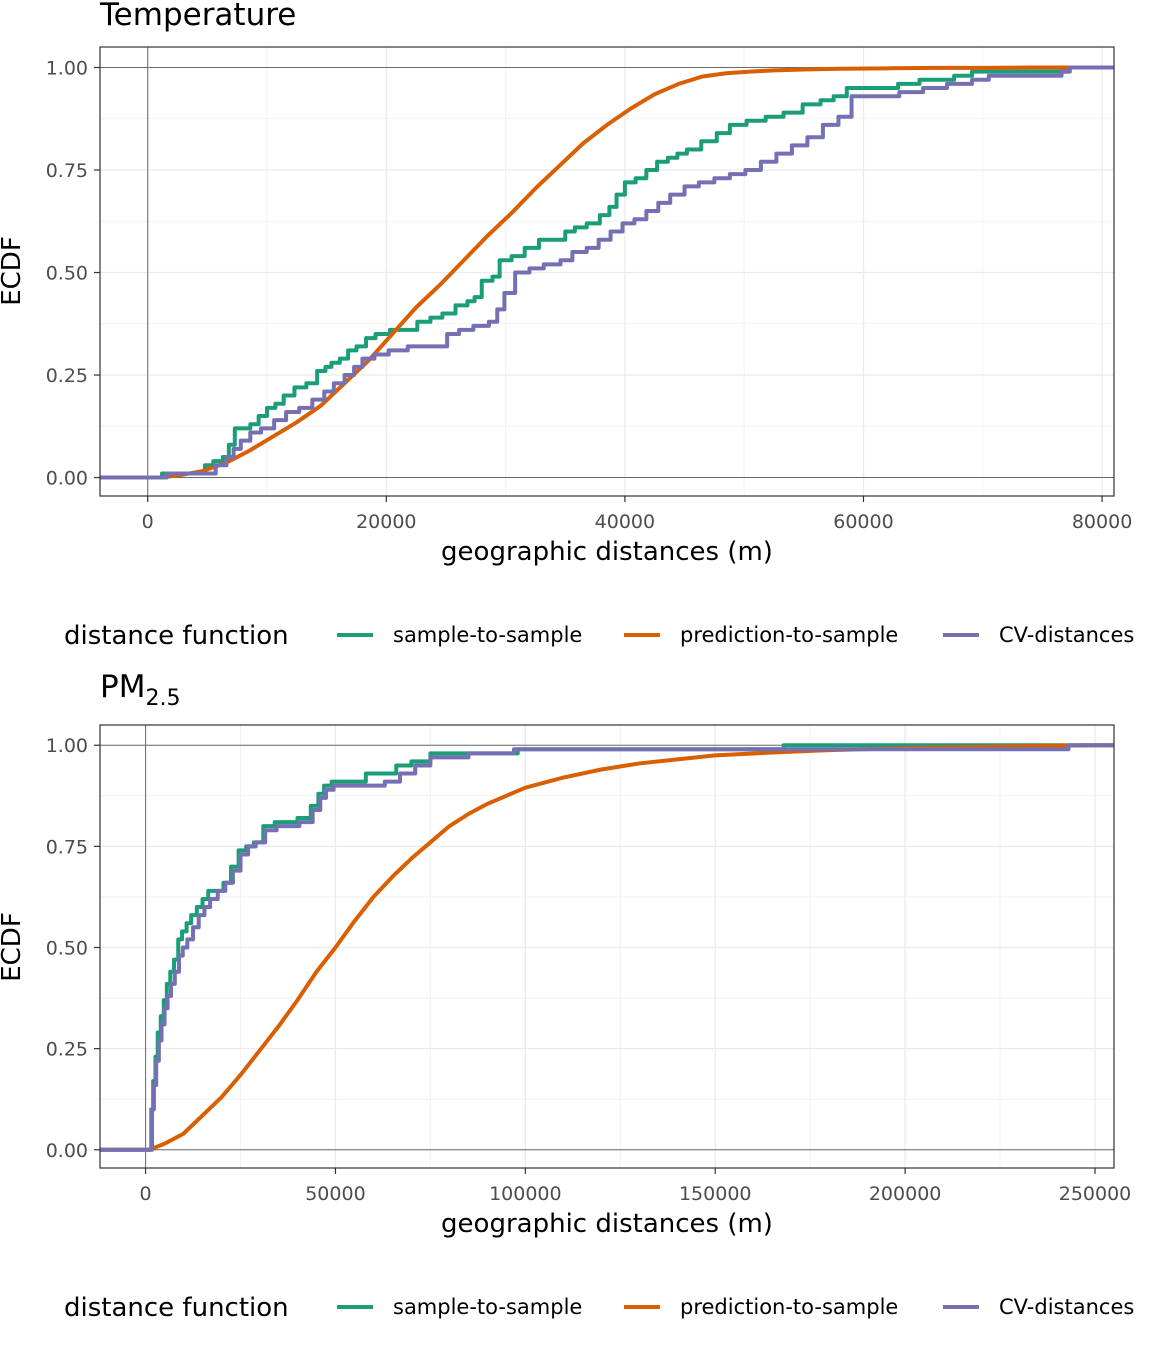 Image resolution: width=1152 pixels, height=1348 pixels. I want to click on x-tick-label: 40000, so click(625, 522).